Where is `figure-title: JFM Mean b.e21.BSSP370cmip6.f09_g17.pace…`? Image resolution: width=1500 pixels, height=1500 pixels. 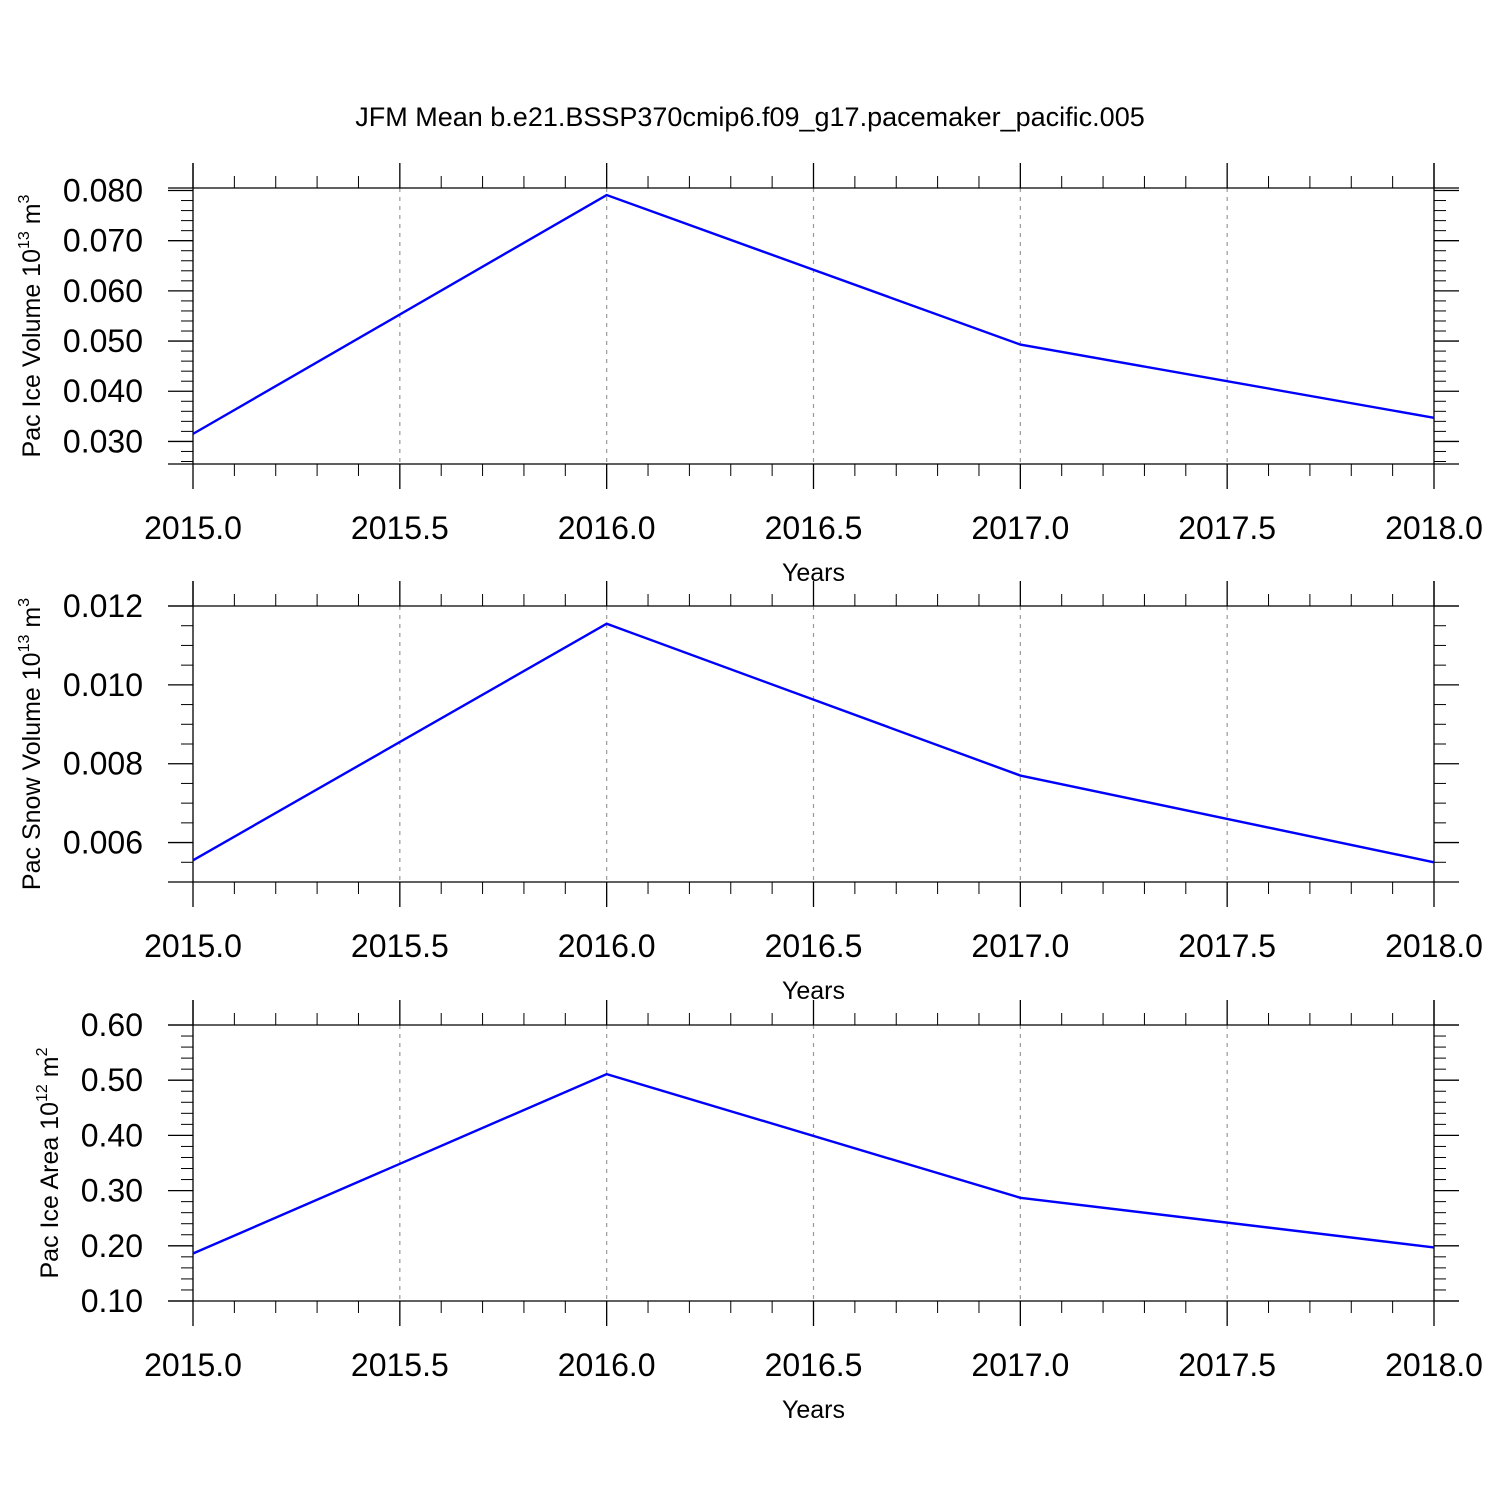 figure-title: JFM Mean b.e21.BSSP370cmip6.f09_g17.pace… is located at coordinates (749, 117).